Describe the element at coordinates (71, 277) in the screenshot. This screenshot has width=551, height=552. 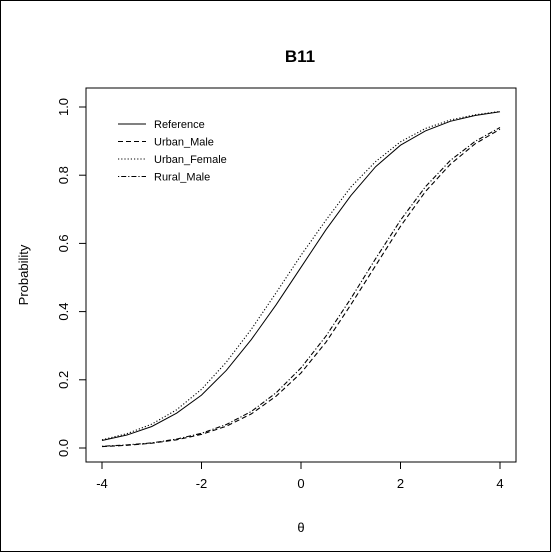
I see `y-axis: 0.0 0.2 0.4 0.6 0.8 1.0` at that location.